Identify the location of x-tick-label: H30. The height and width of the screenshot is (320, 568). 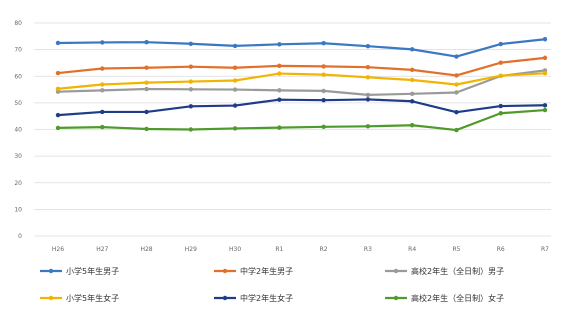
(235, 249).